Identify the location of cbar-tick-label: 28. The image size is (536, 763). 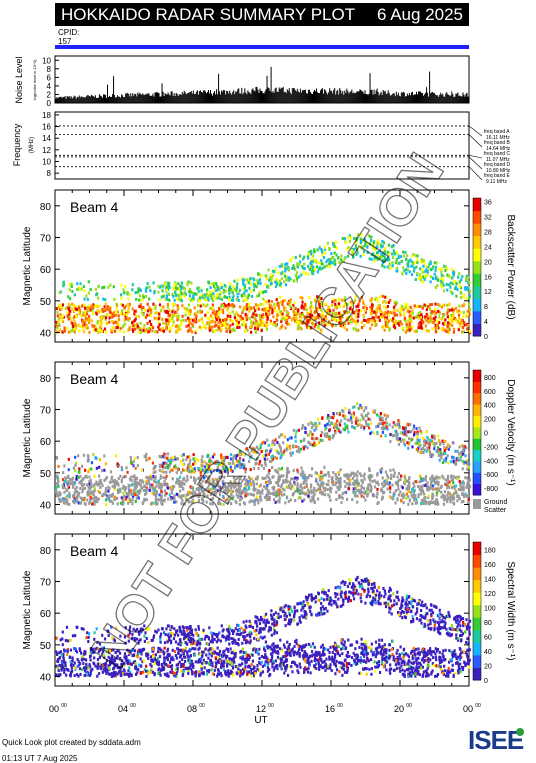
(488, 233).